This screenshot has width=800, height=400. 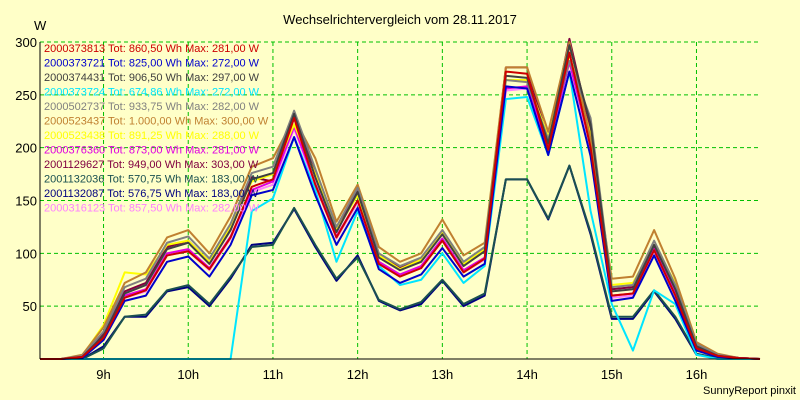 What do you see at coordinates (749, 391) in the screenshot?
I see `footer-credit: SunnyReport pinxit` at bounding box center [749, 391].